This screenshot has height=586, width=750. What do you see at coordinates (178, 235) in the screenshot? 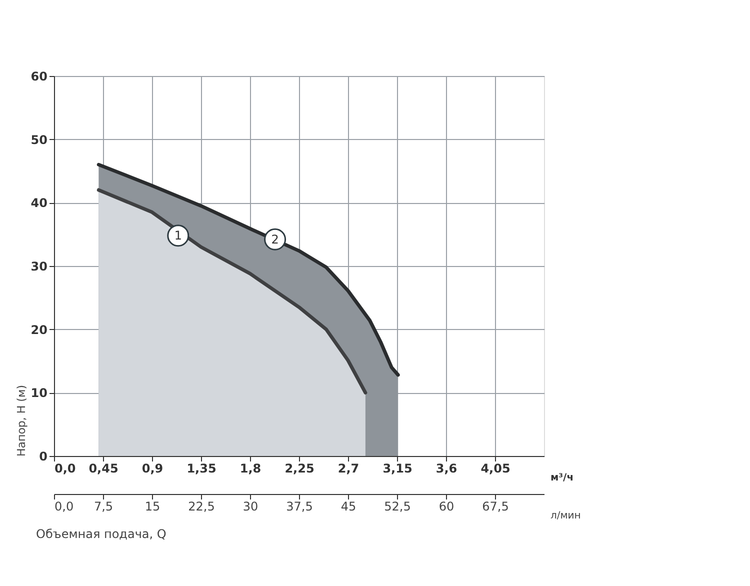
I see `annotation: 1` at bounding box center [178, 235].